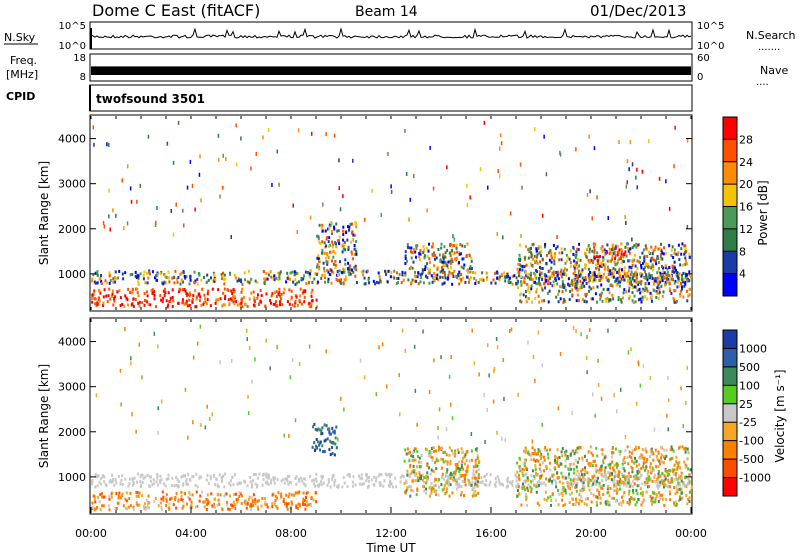 The image size is (800, 554). What do you see at coordinates (638, 11) in the screenshot?
I see `date-label: 01/Dec/2013` at bounding box center [638, 11].